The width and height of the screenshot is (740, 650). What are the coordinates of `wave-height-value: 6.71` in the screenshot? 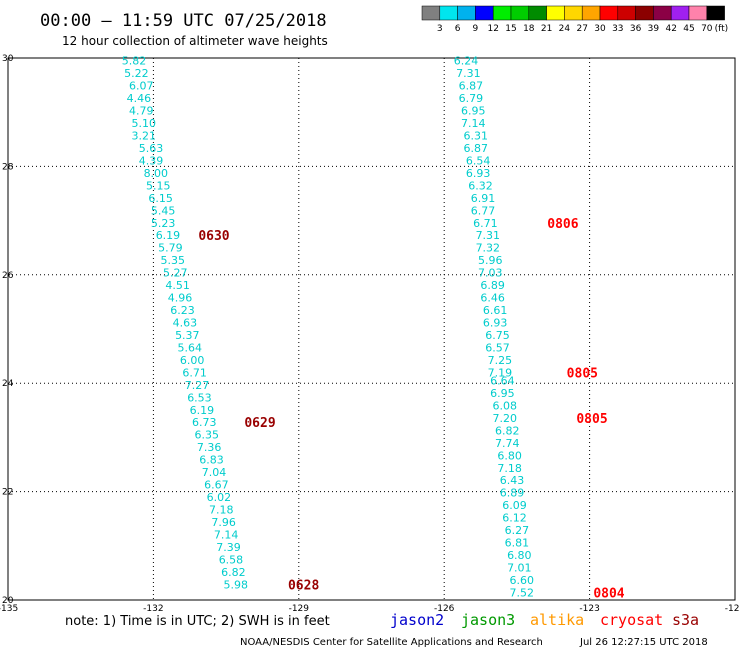 It's located at (194, 372).